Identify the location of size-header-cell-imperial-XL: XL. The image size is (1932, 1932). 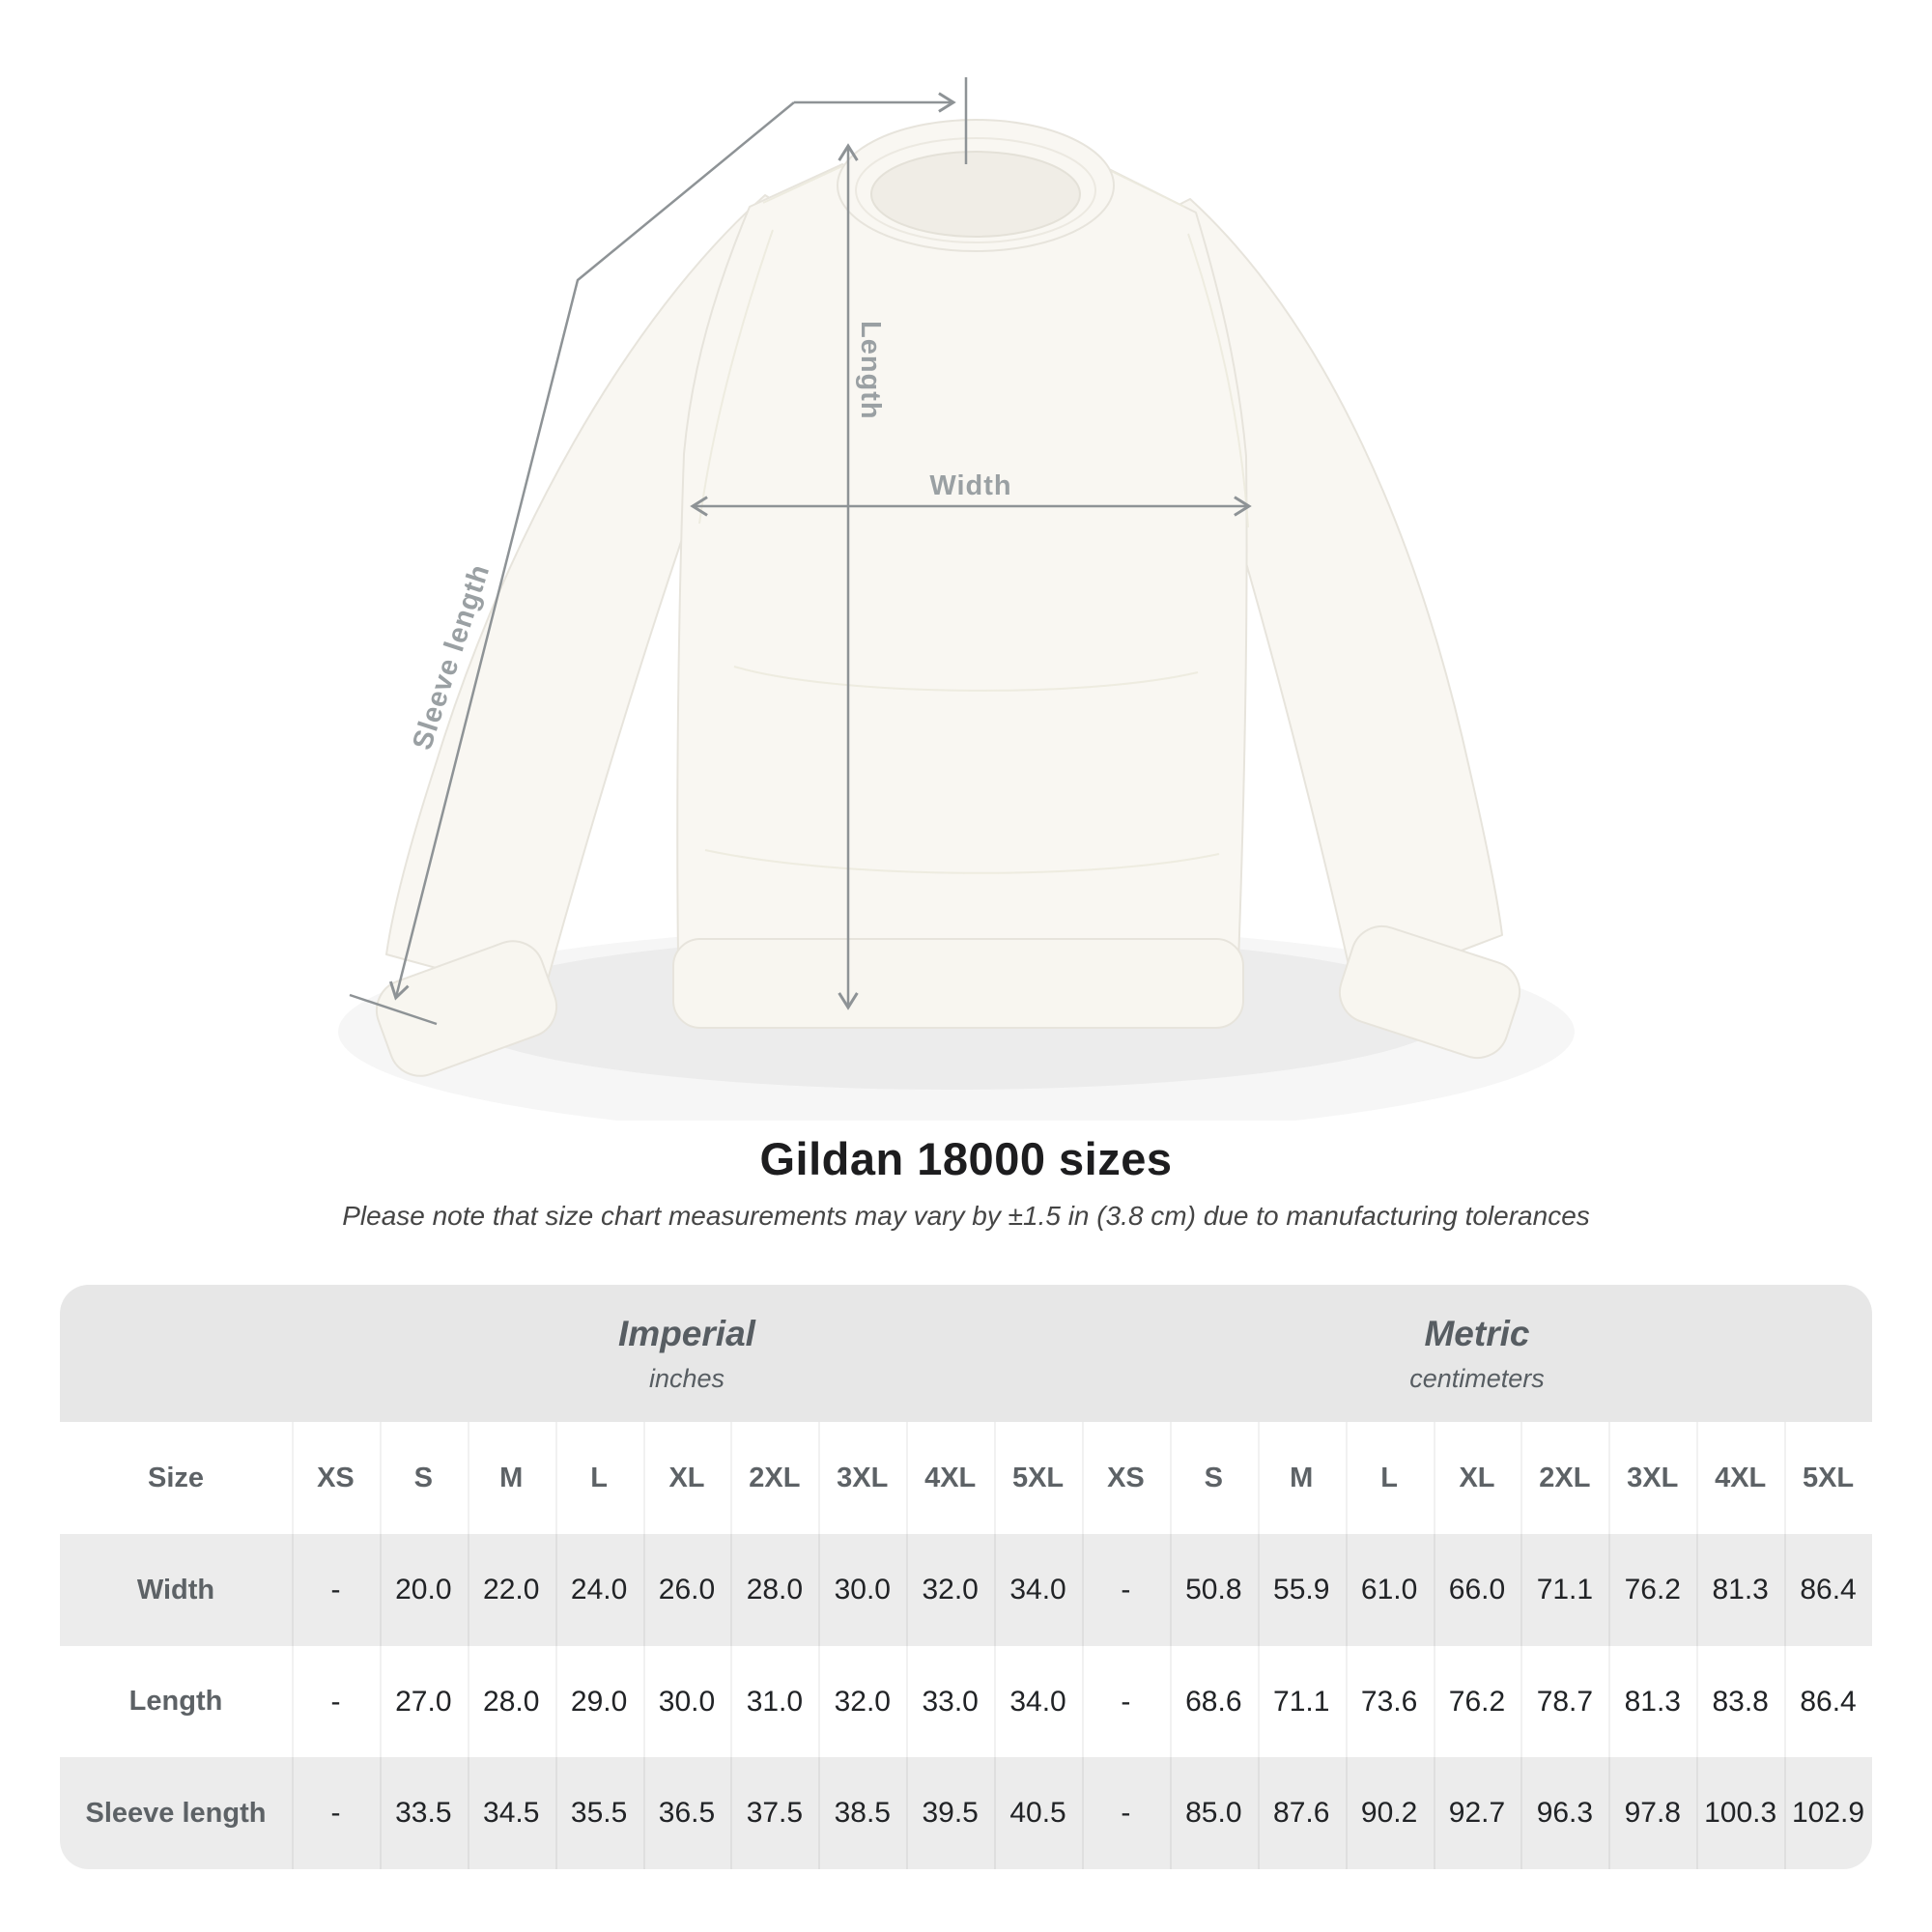
(686, 1478).